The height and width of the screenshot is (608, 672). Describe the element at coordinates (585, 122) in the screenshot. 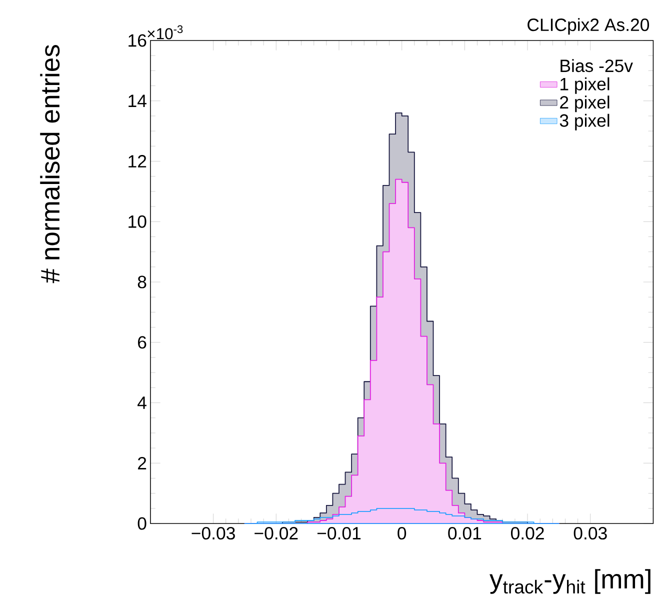

I see `legend-label: 3 pixel` at that location.